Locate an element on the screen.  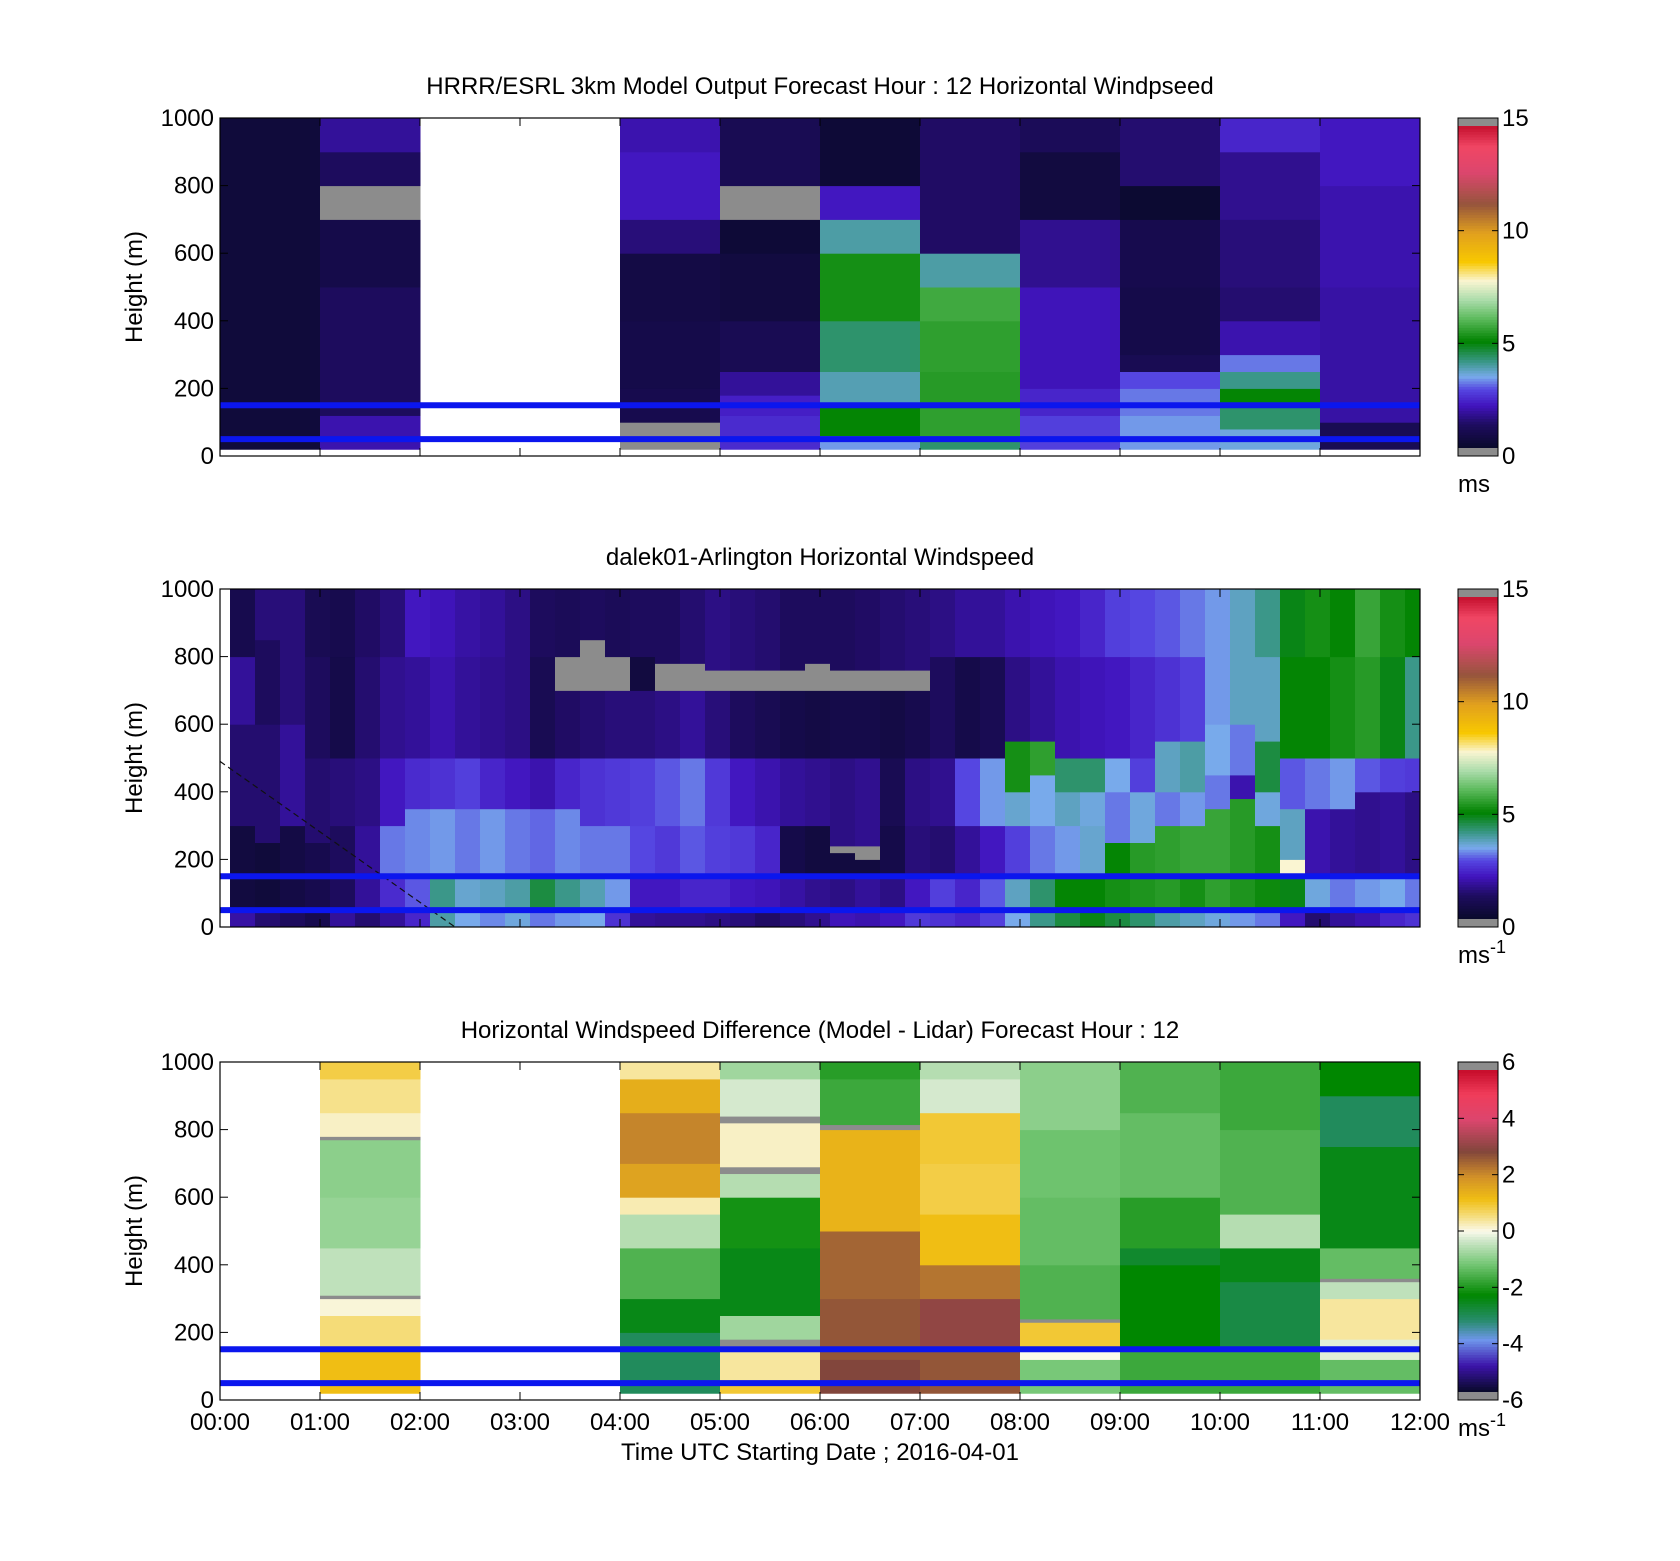
heatmap-cell-c18-s0 is located at coordinates (693, 919).